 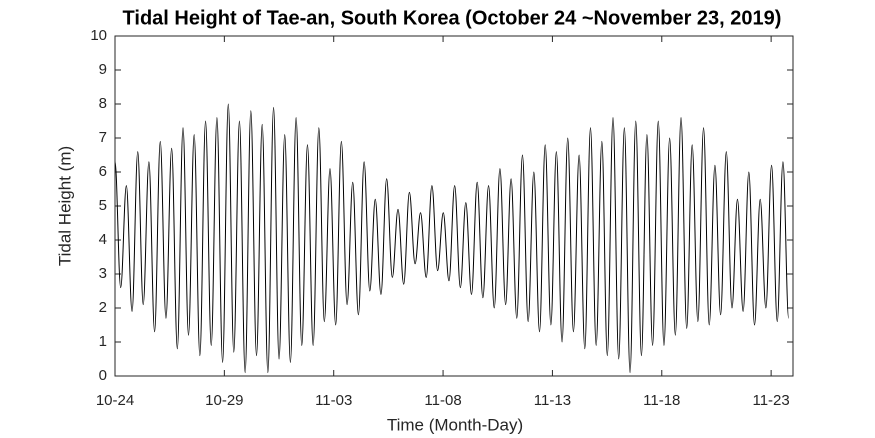 What do you see at coordinates (333, 400) in the screenshot?
I see `x-tick-label: 11-03` at bounding box center [333, 400].